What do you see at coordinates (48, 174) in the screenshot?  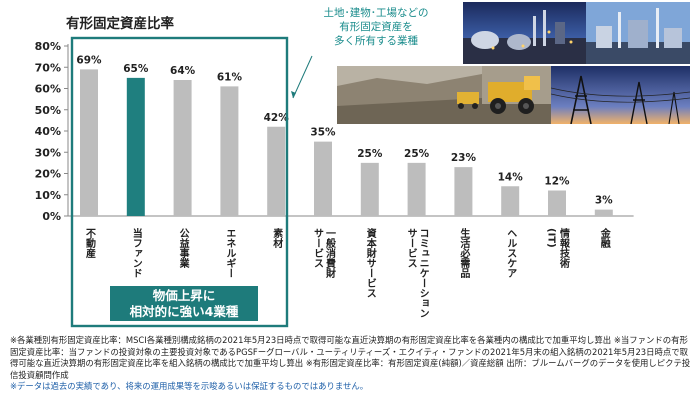 I see `y-tick-label: 20%` at bounding box center [48, 174].